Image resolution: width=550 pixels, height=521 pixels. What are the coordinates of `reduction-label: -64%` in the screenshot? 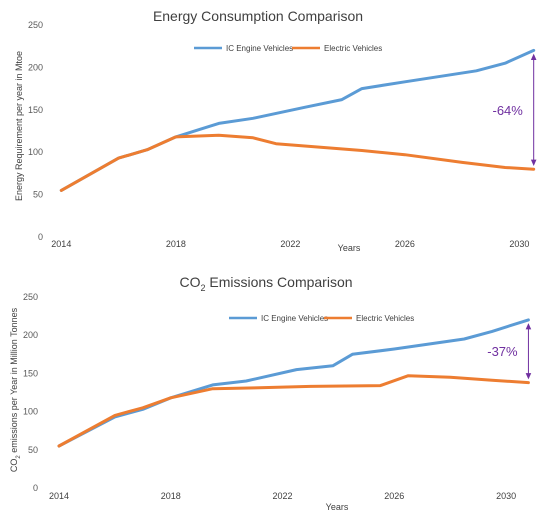 It's located at (508, 110).